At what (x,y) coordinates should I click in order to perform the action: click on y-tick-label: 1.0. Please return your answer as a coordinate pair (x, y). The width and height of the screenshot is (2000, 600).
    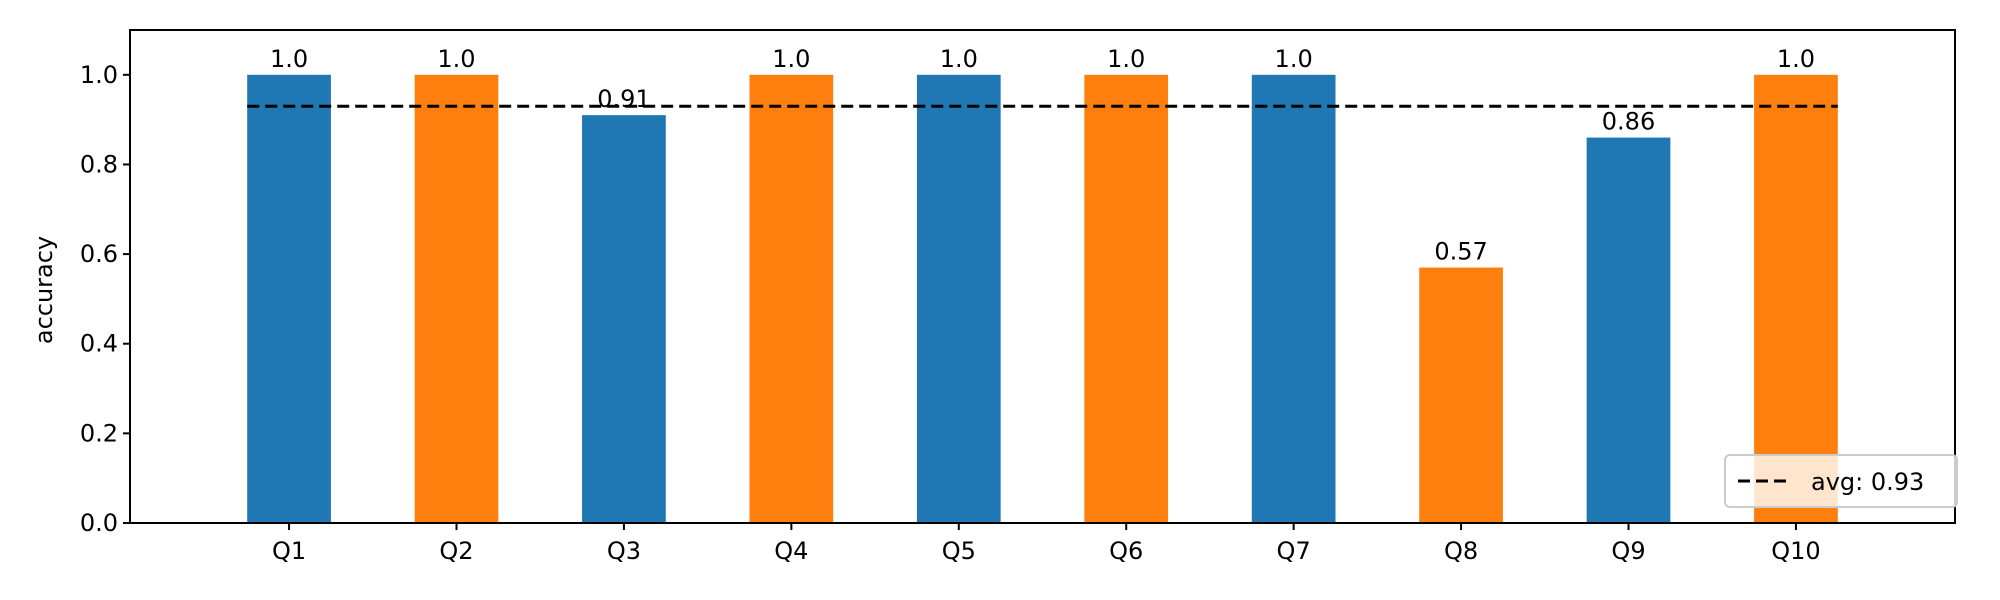
    Looking at the image, I should click on (99, 75).